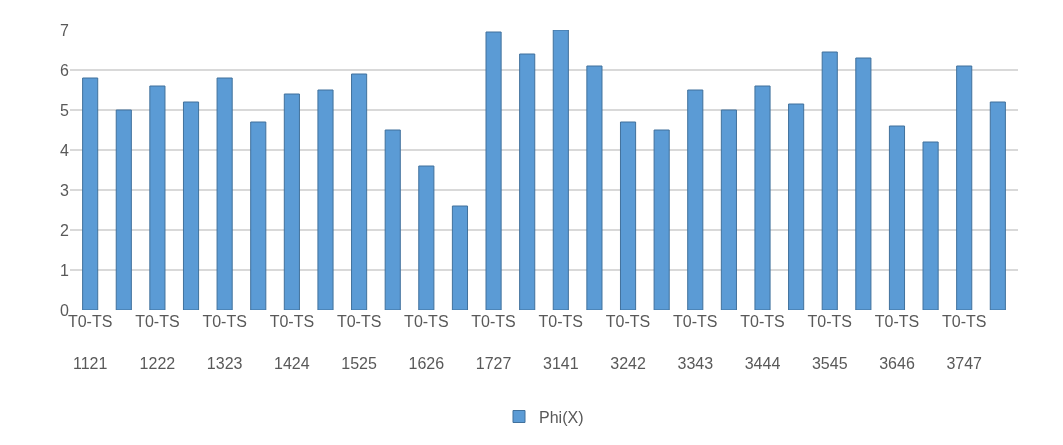 This screenshot has width=1063, height=445. I want to click on y-tick-label: 6, so click(65, 70).